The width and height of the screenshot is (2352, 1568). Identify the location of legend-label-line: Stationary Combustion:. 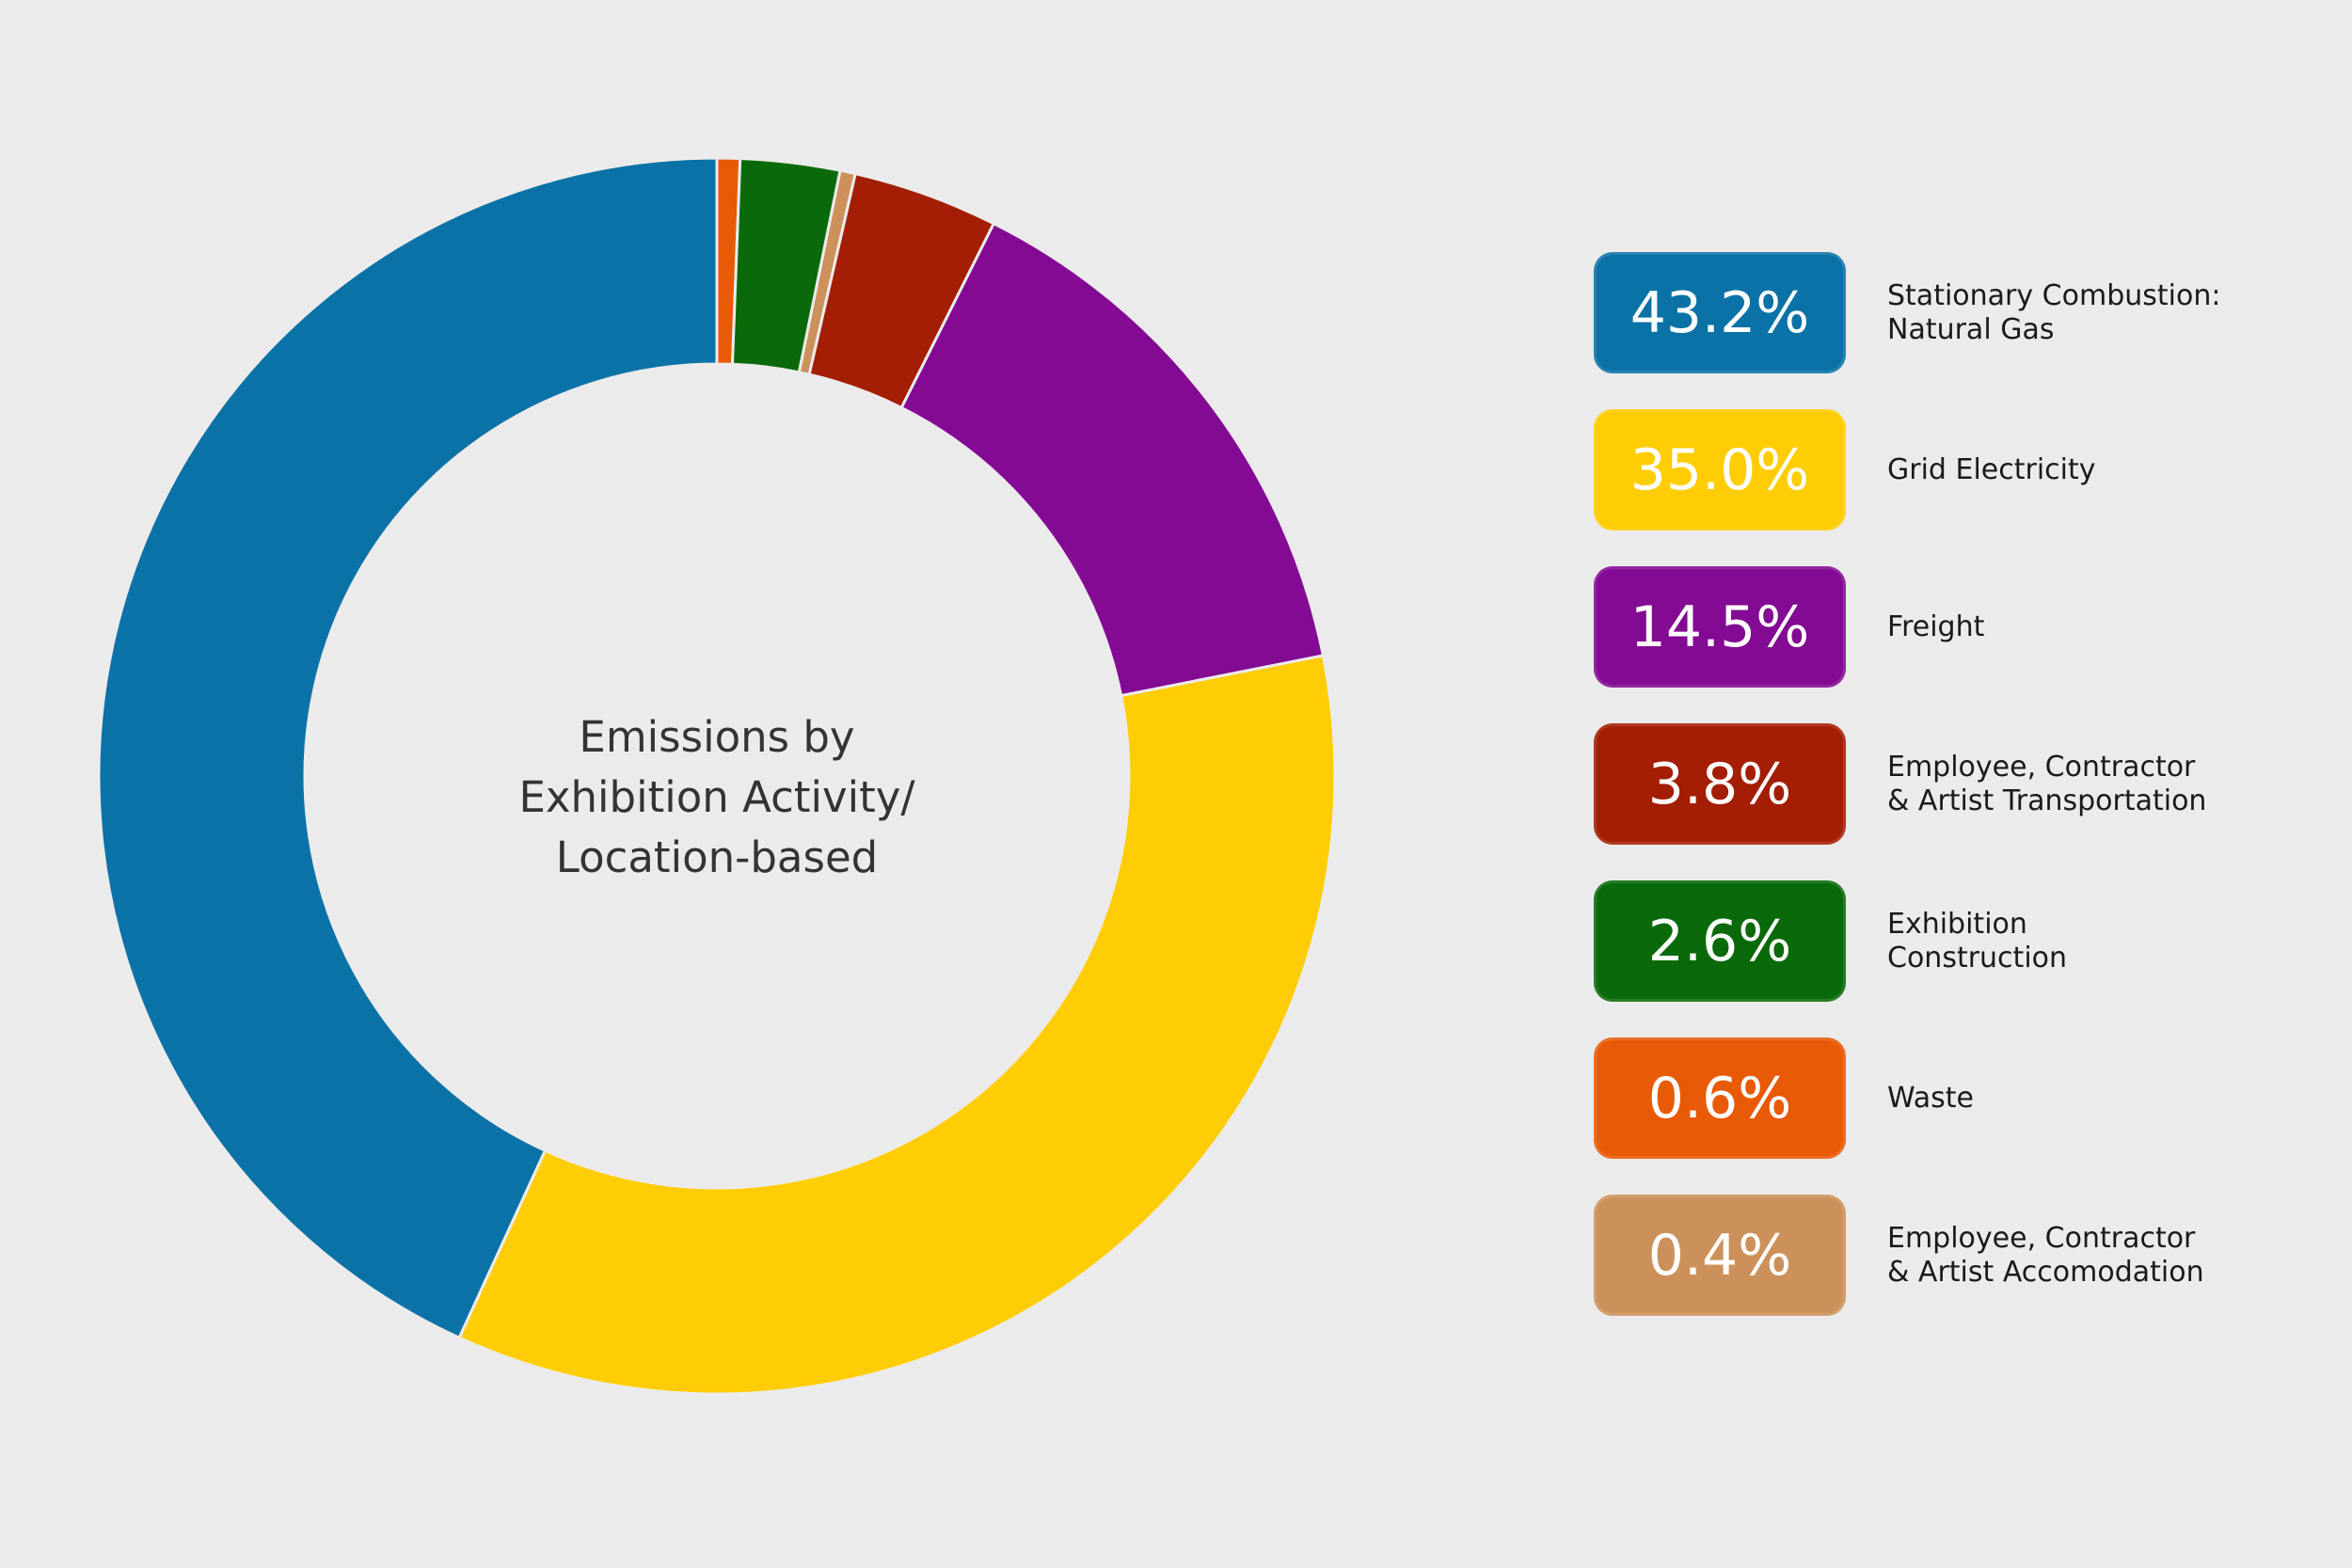
(2054, 295).